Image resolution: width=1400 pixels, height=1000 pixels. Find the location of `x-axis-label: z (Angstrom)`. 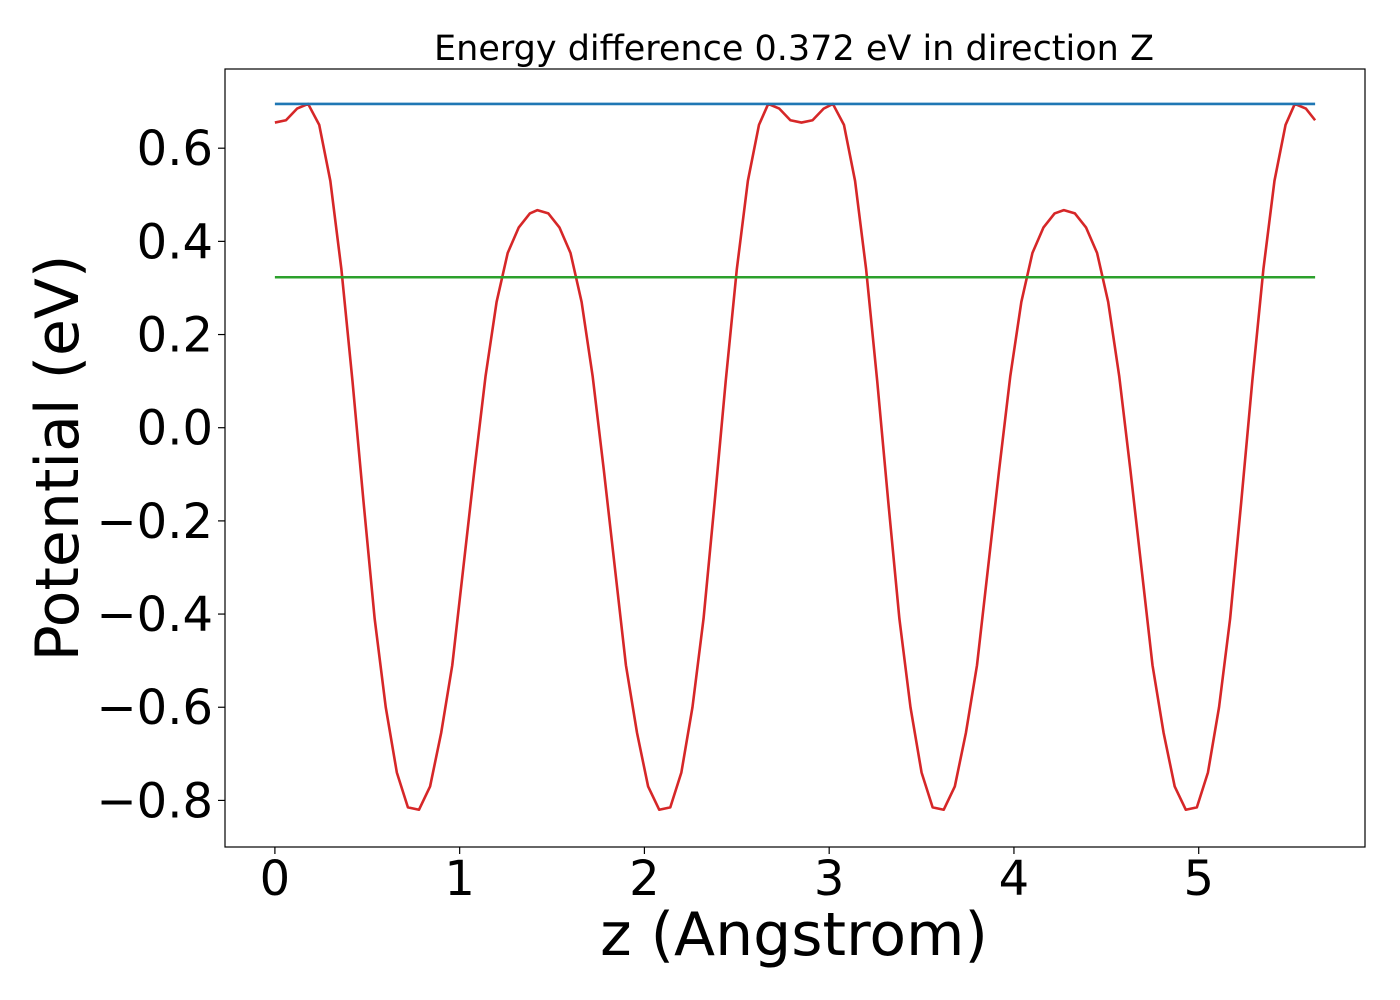

x-axis-label: z (Angstrom) is located at coordinates (794, 935).